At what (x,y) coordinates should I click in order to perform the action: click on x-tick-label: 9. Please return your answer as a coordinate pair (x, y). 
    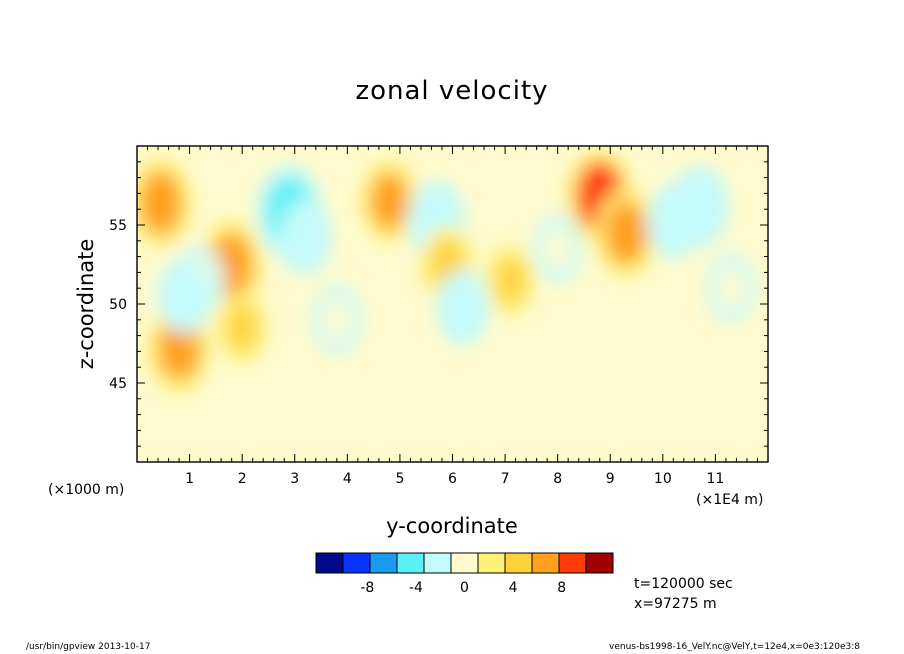
    Looking at the image, I should click on (610, 479).